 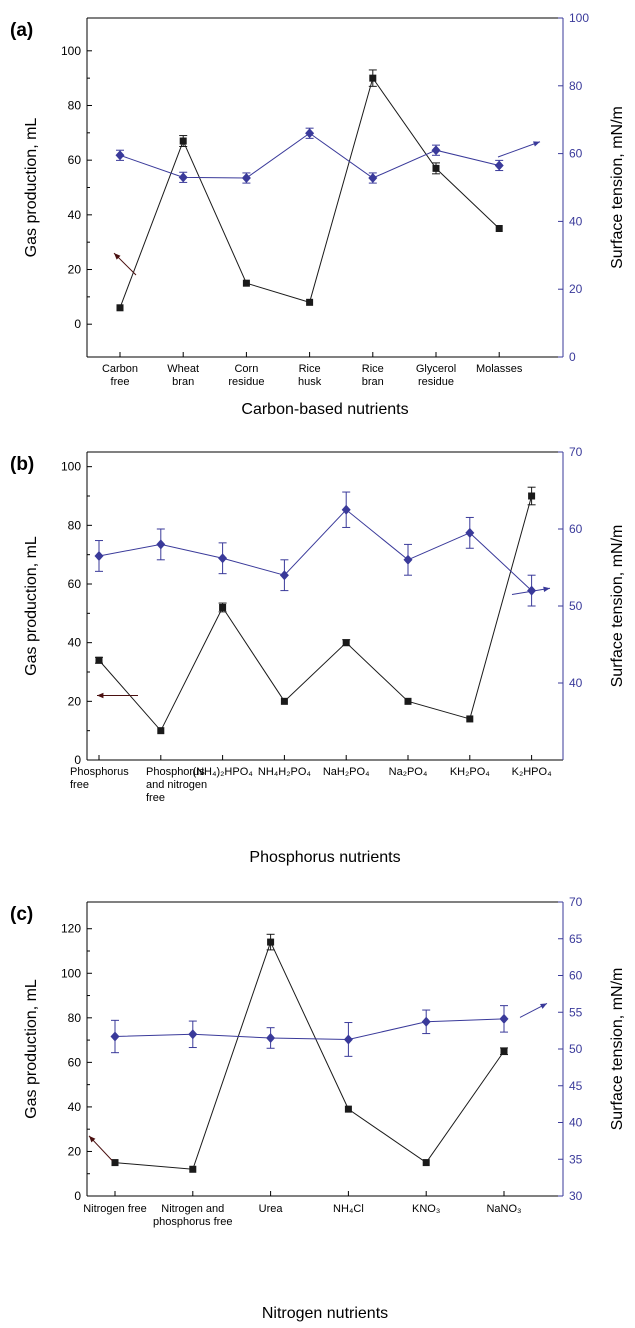 I want to click on category-label: Na₂PO₄, so click(x=408, y=772).